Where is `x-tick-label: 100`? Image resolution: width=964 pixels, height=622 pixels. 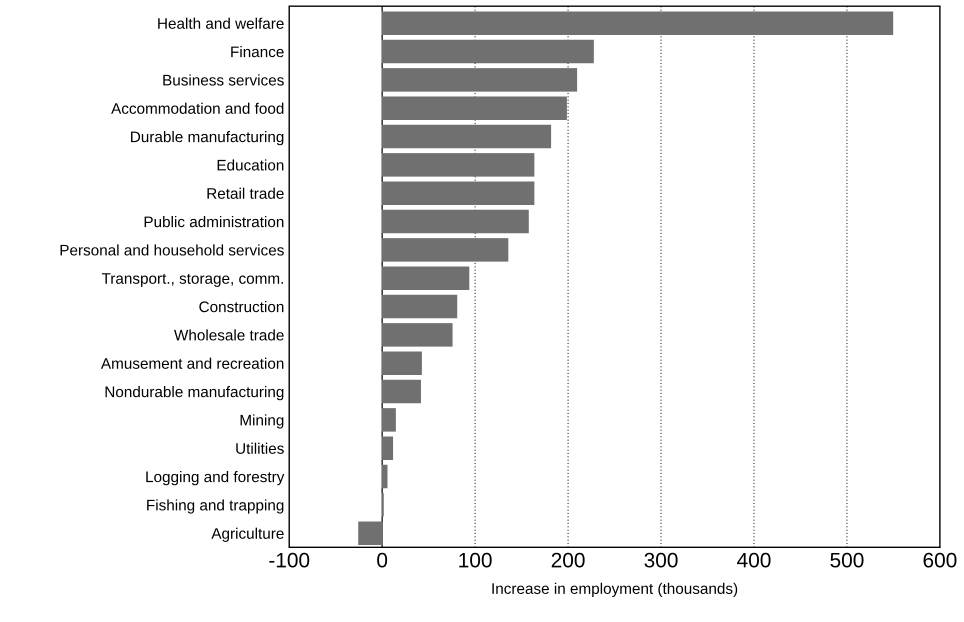
x-tick-label: 100 is located at coordinates (475, 560).